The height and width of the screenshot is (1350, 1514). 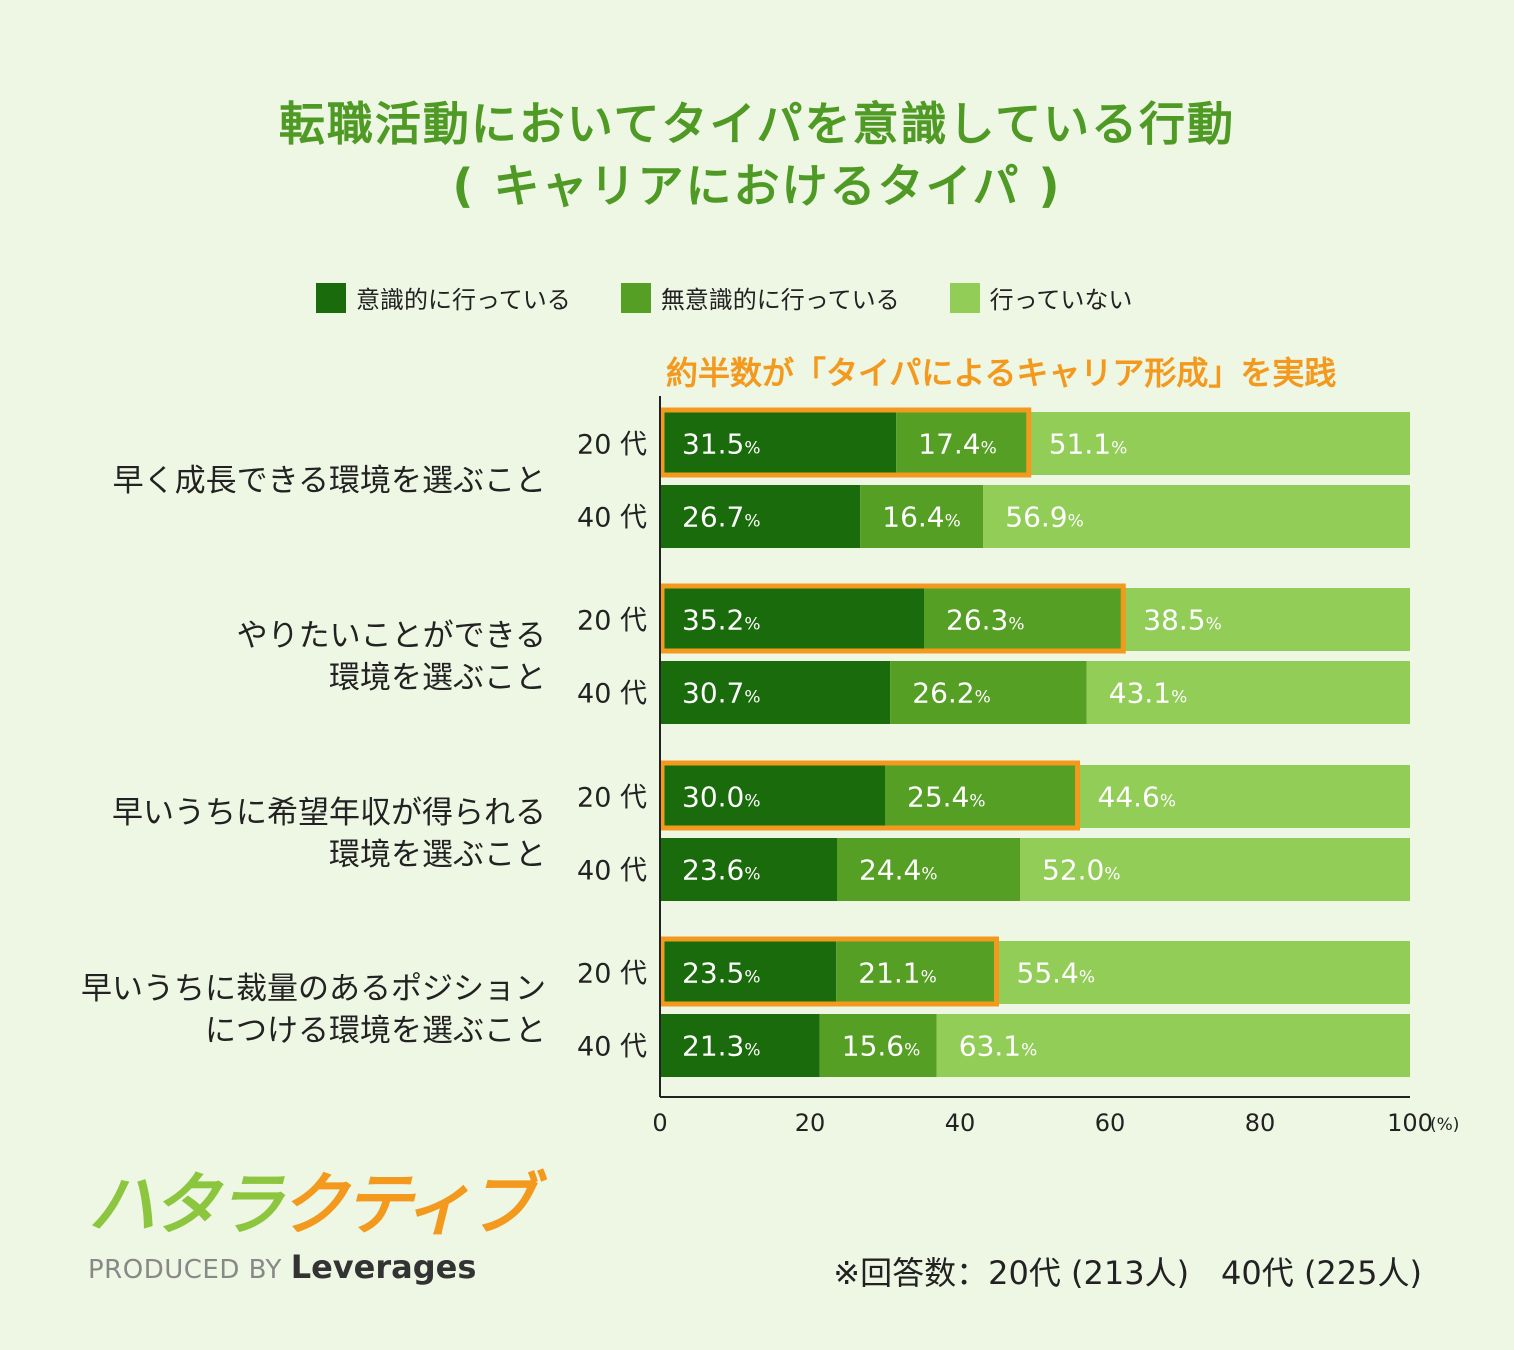 What do you see at coordinates (721, 444) in the screenshot?
I see `data-label: 31.5%` at bounding box center [721, 444].